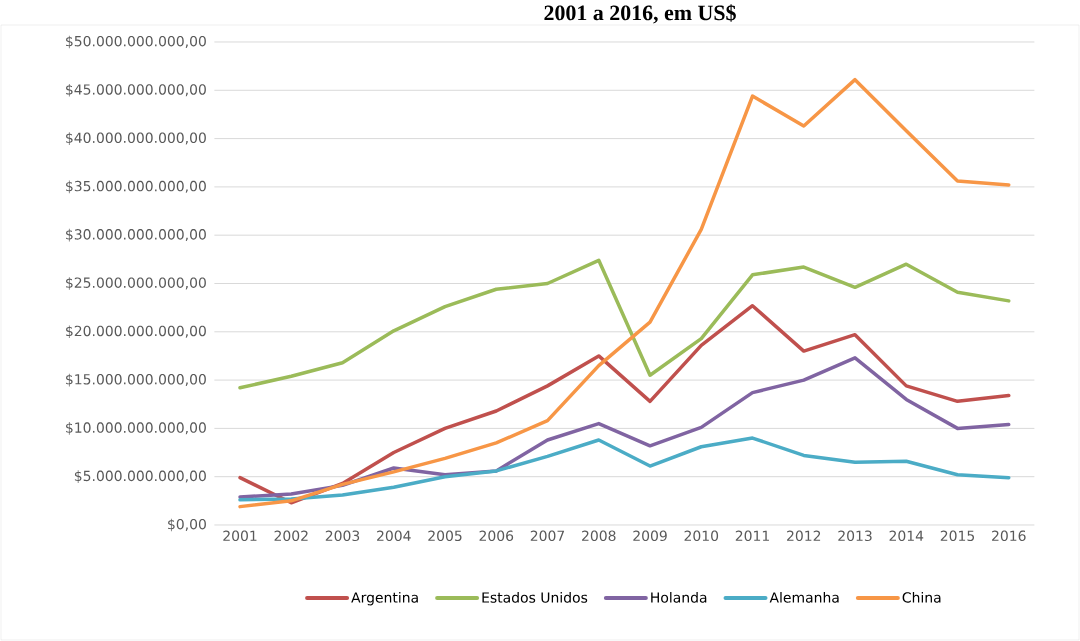 This screenshot has height=641, width=1080. Describe the element at coordinates (187, 525) in the screenshot. I see `y-tick-label: $0,00` at that location.